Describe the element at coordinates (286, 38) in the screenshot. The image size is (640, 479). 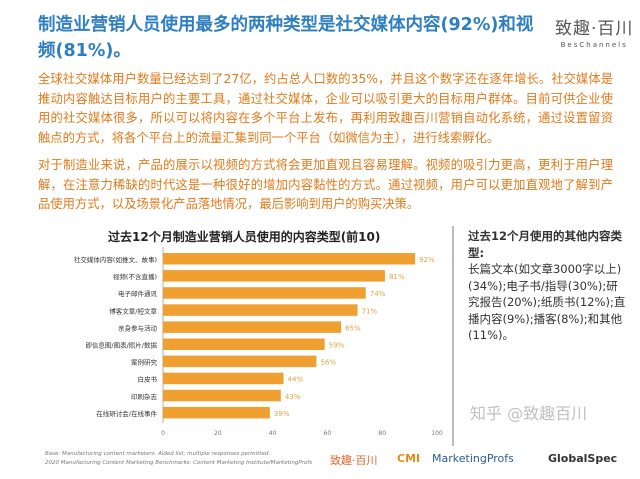
I see `page-title: 制造业营销人员使用最多的两种类型是社交媒体内容(92%)和视频(81%)。` at that location.